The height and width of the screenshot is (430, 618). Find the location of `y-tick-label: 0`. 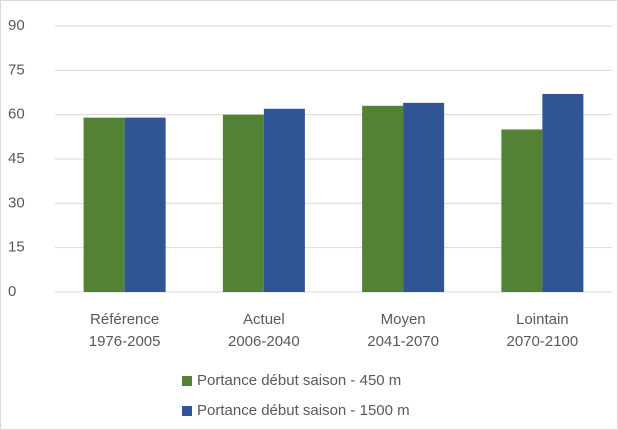

y-tick-label: 0 is located at coordinates (12, 291).